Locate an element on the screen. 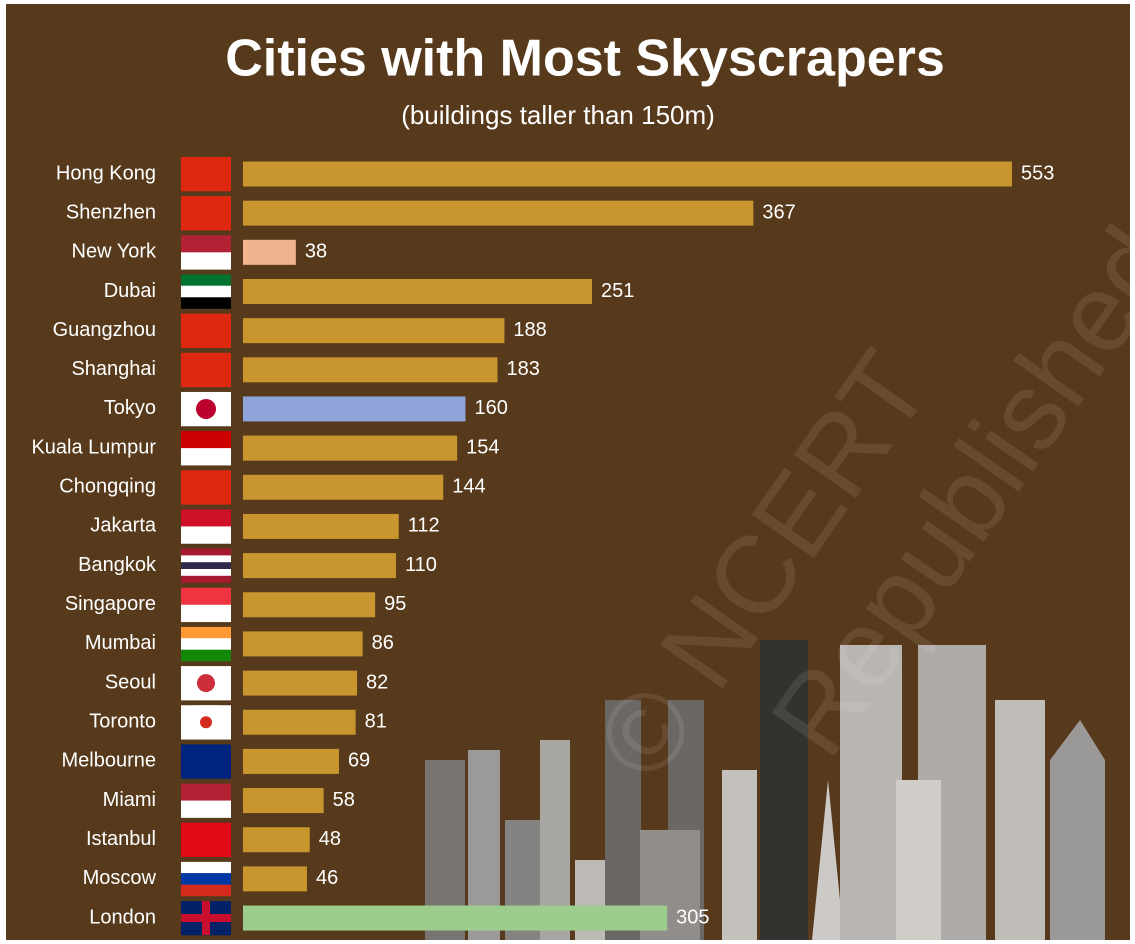 The image size is (1135, 944). category-label: Dubai is located at coordinates (130, 291).